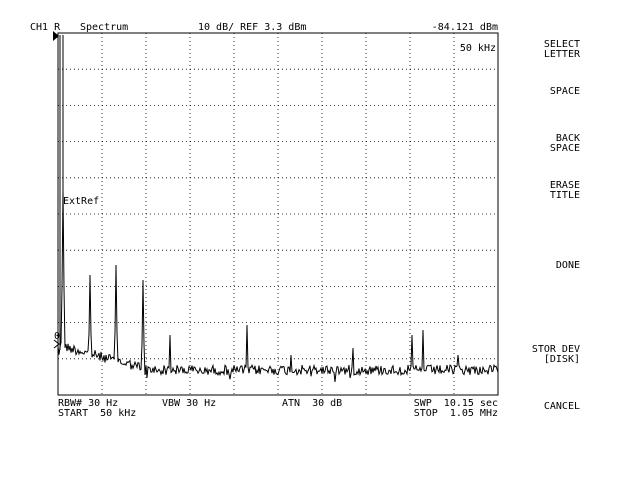 This screenshot has width=640, height=480. I want to click on swp: SWP 10.15 sec, so click(456, 403).